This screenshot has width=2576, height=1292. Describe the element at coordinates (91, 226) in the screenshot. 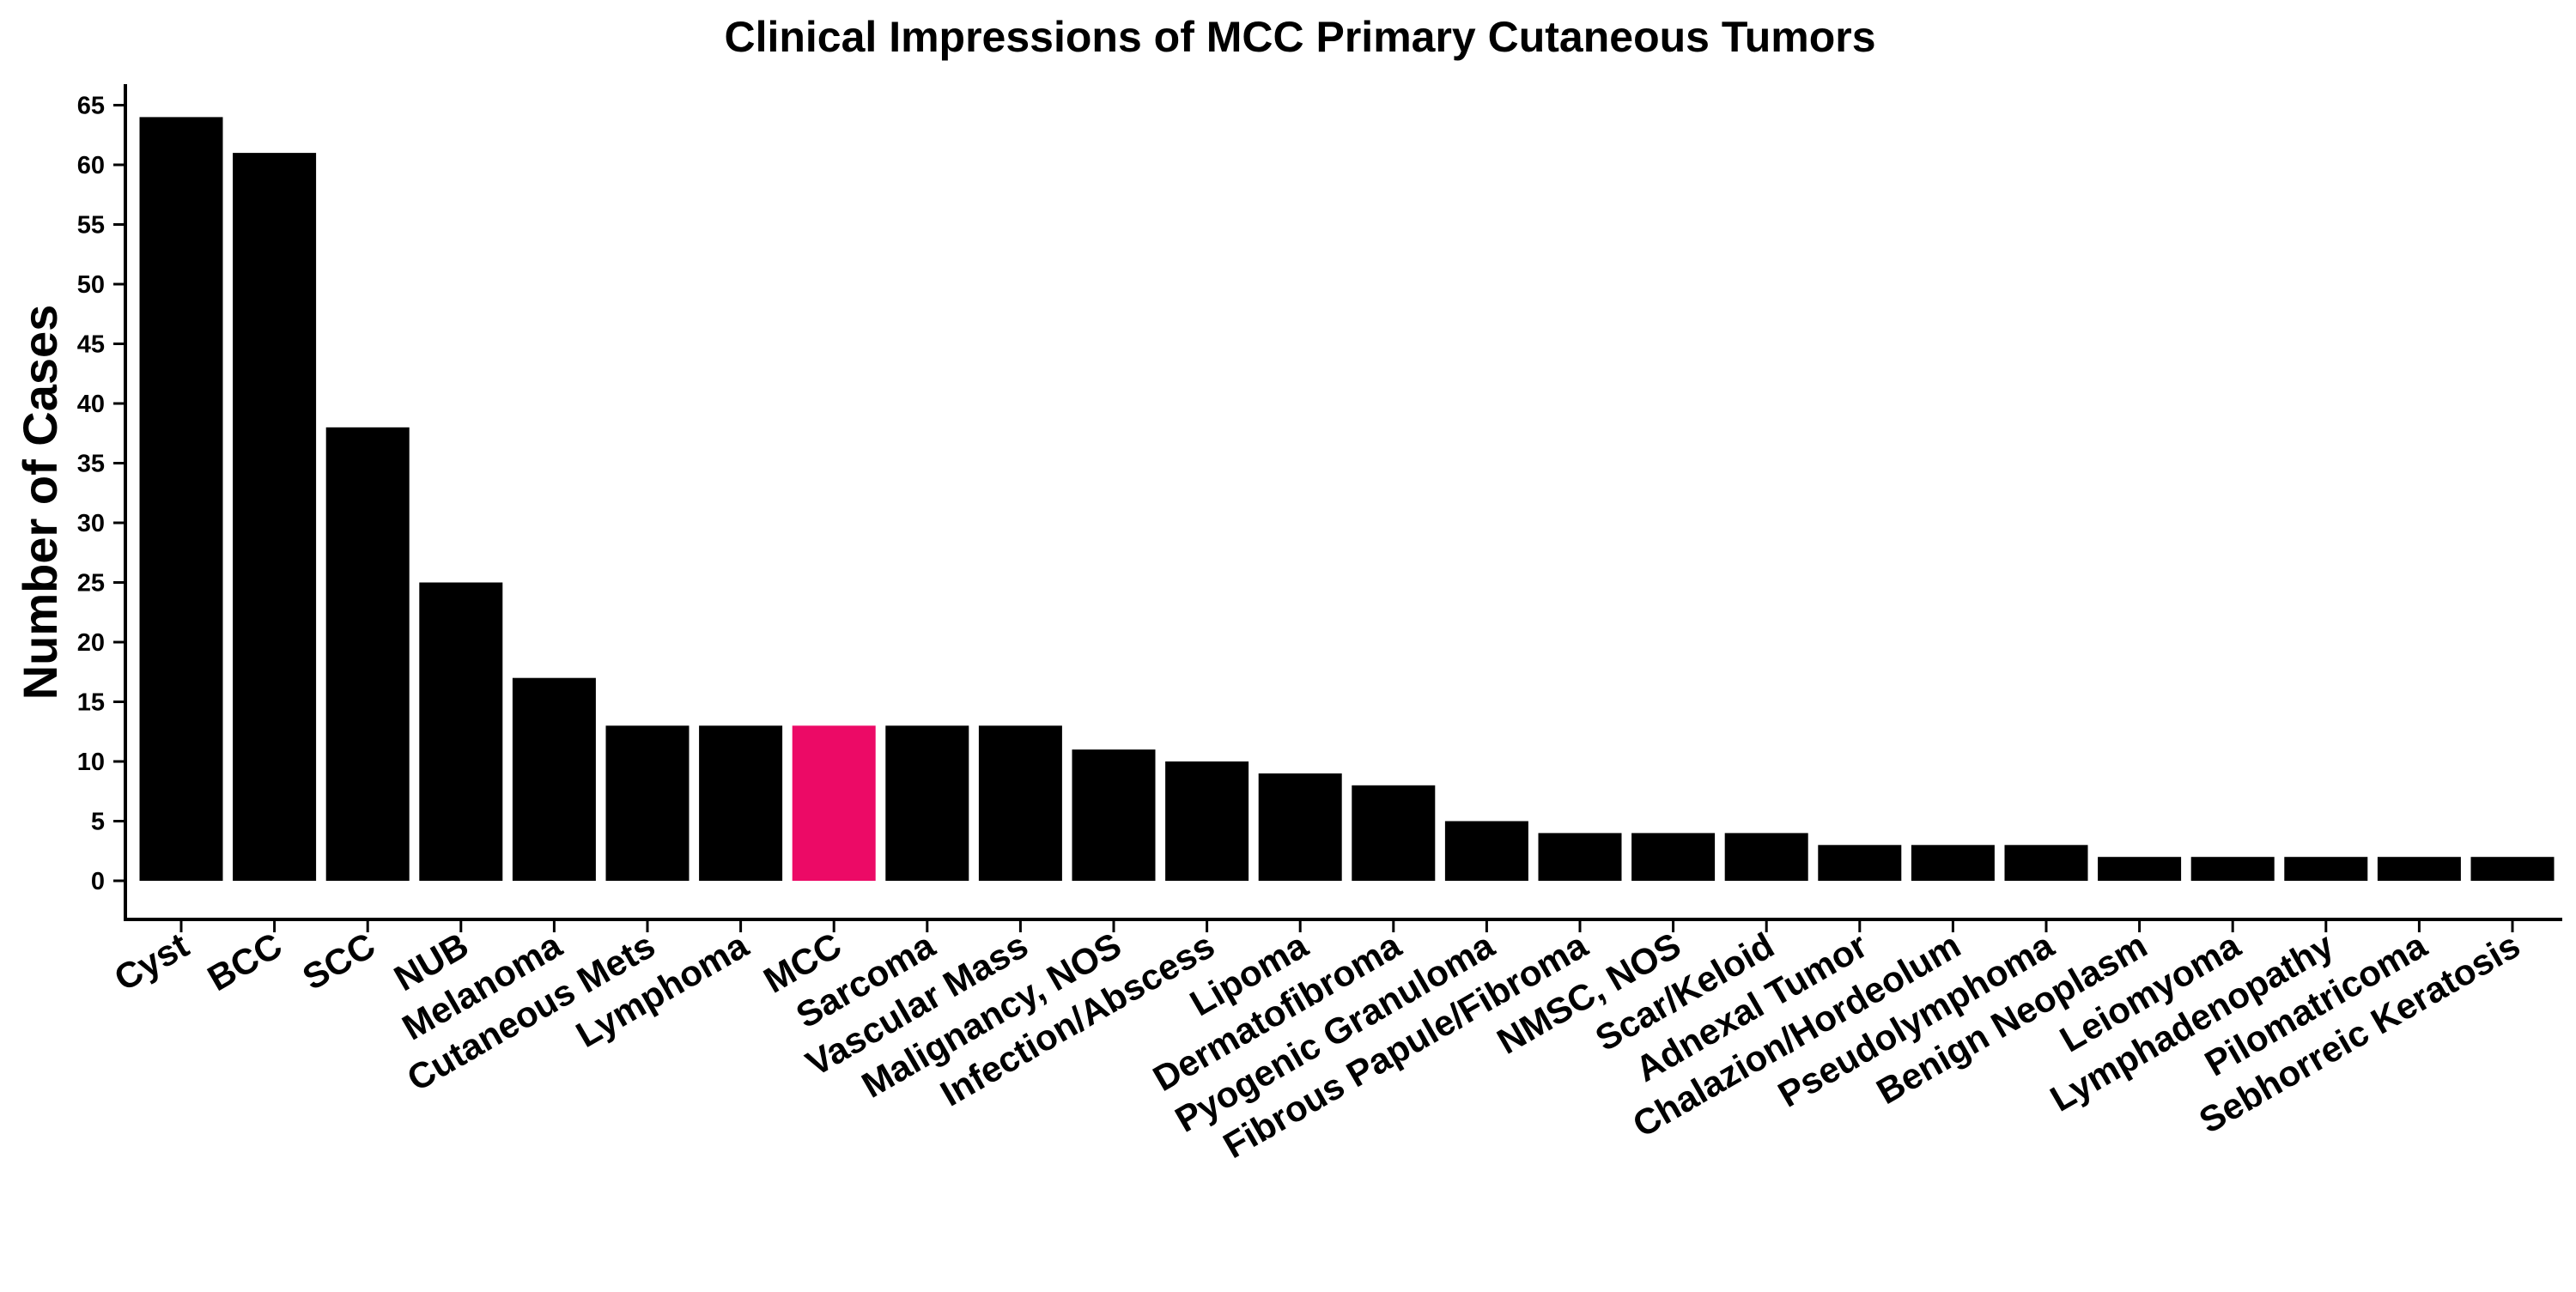

I see `y-tick-label: 55` at that location.